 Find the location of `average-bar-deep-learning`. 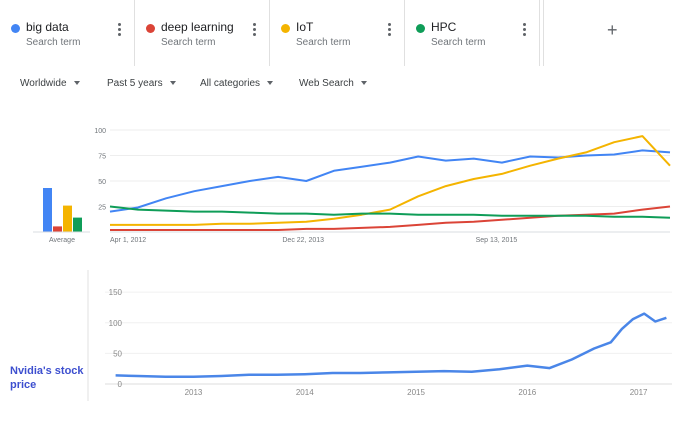

average-bar-deep-learning is located at coordinates (57, 229).